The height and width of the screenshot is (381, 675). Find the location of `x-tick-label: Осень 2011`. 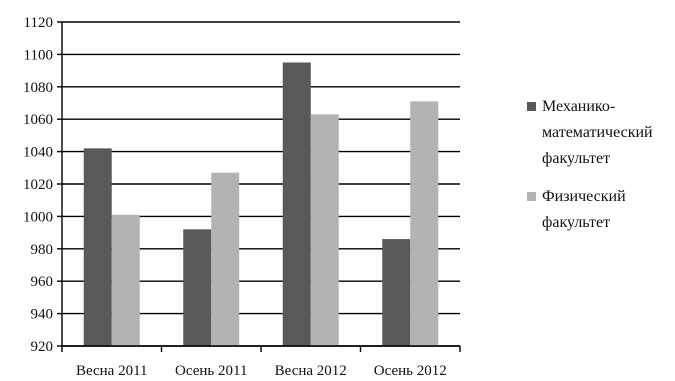

x-tick-label: Осень 2011 is located at coordinates (211, 371).